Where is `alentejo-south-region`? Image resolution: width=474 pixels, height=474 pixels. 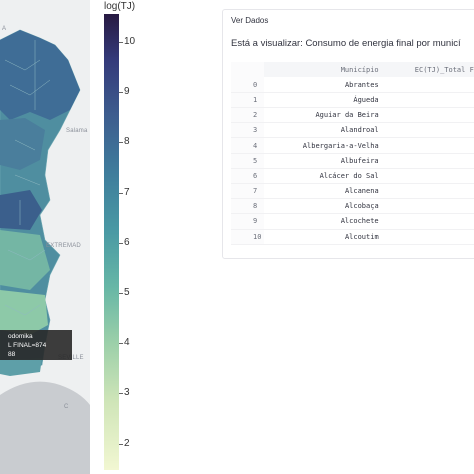 alentejo-south-region is located at coordinates (24, 312).